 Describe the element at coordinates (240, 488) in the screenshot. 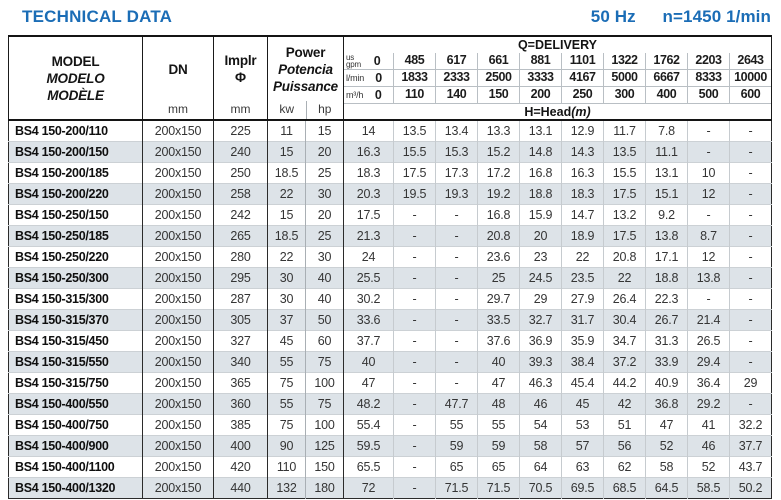

I see `impeller-cell: 440` at that location.